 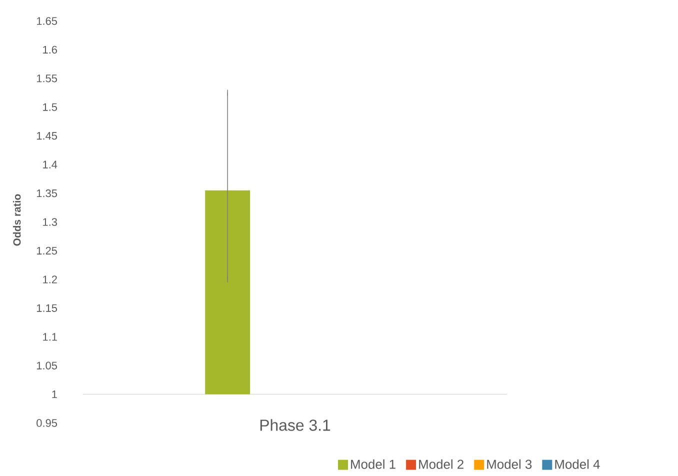 What do you see at coordinates (17, 220) in the screenshot?
I see `y-axis-title: Odds ratio` at bounding box center [17, 220].